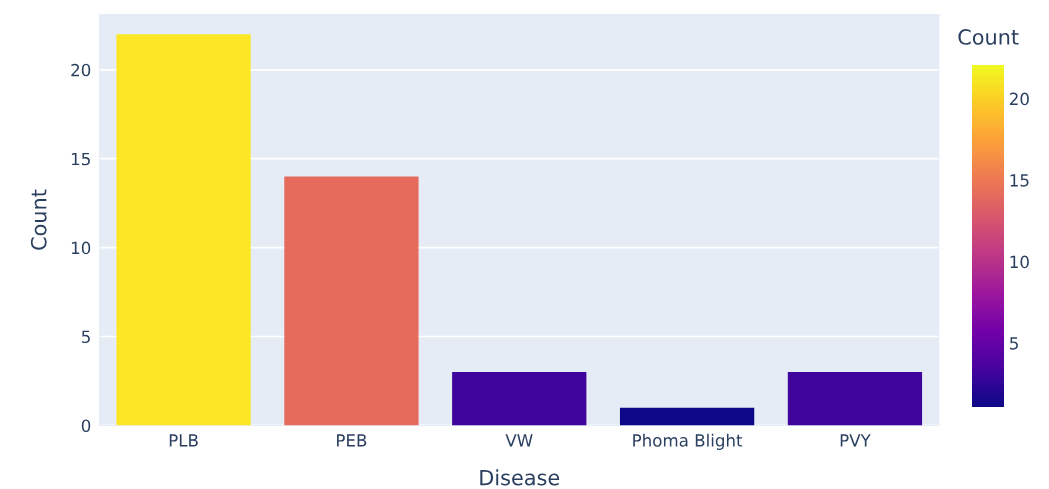 The image size is (1049, 489). Describe the element at coordinates (1019, 262) in the screenshot. I see `color-bar-label: 10` at that location.